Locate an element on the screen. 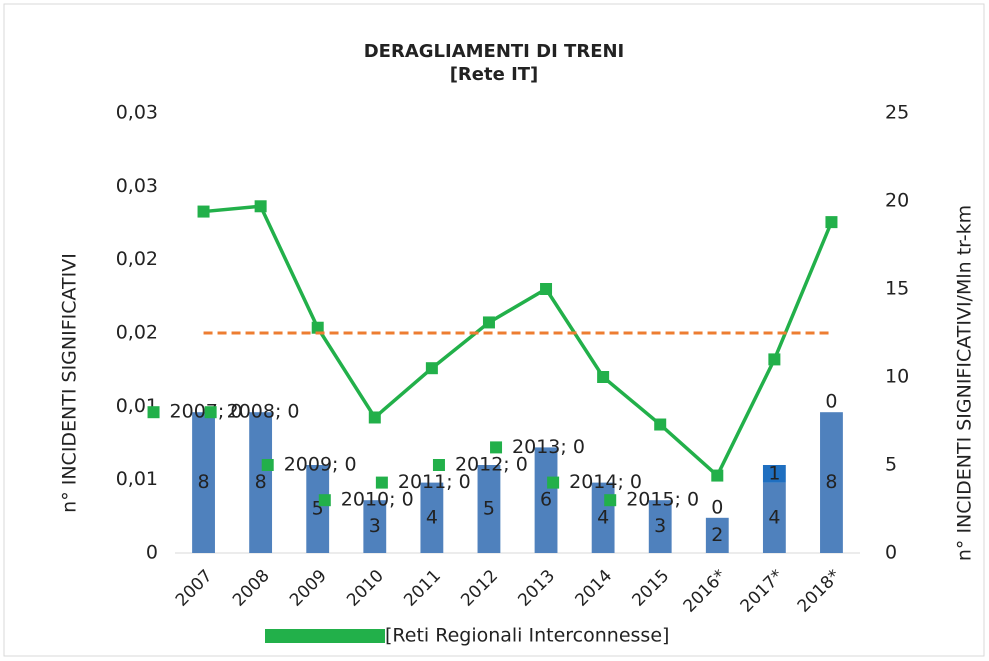  y-axis-label: n° INCIDENTI SIGNIFICATIVI is located at coordinates (70, 383).